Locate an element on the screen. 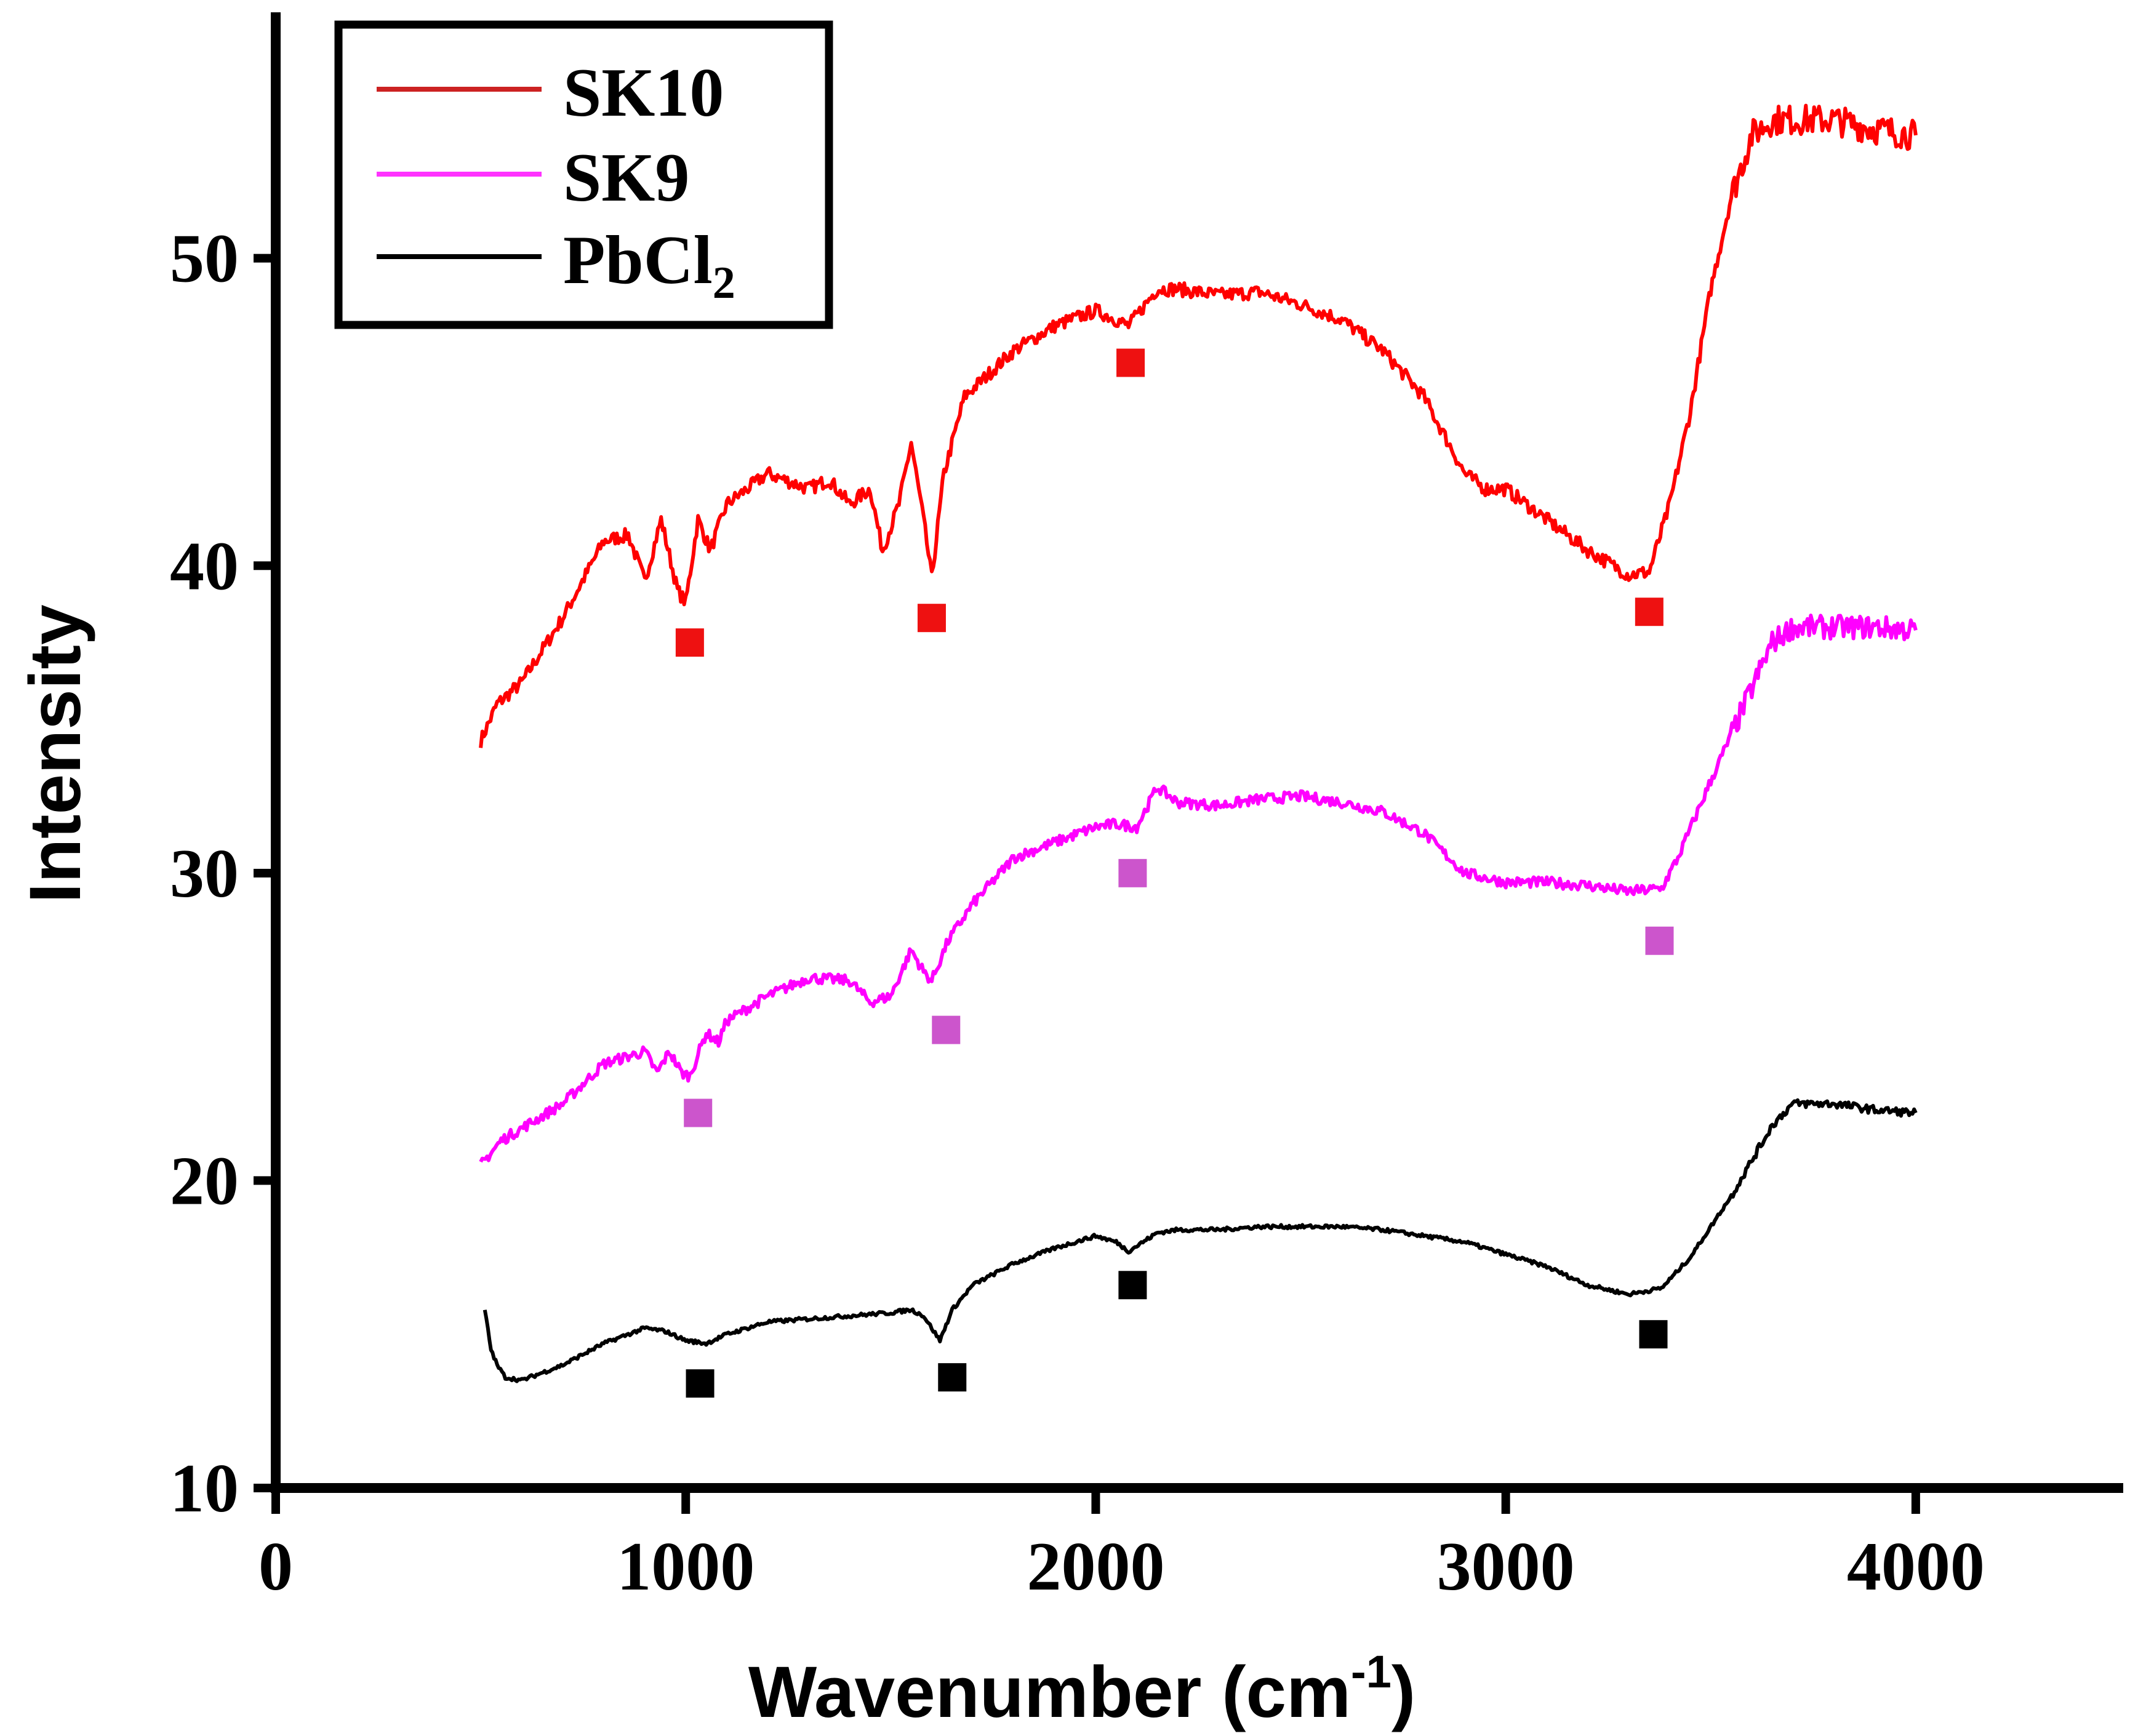  legend: SK10 SK9 PbCl2 is located at coordinates (583, 174).